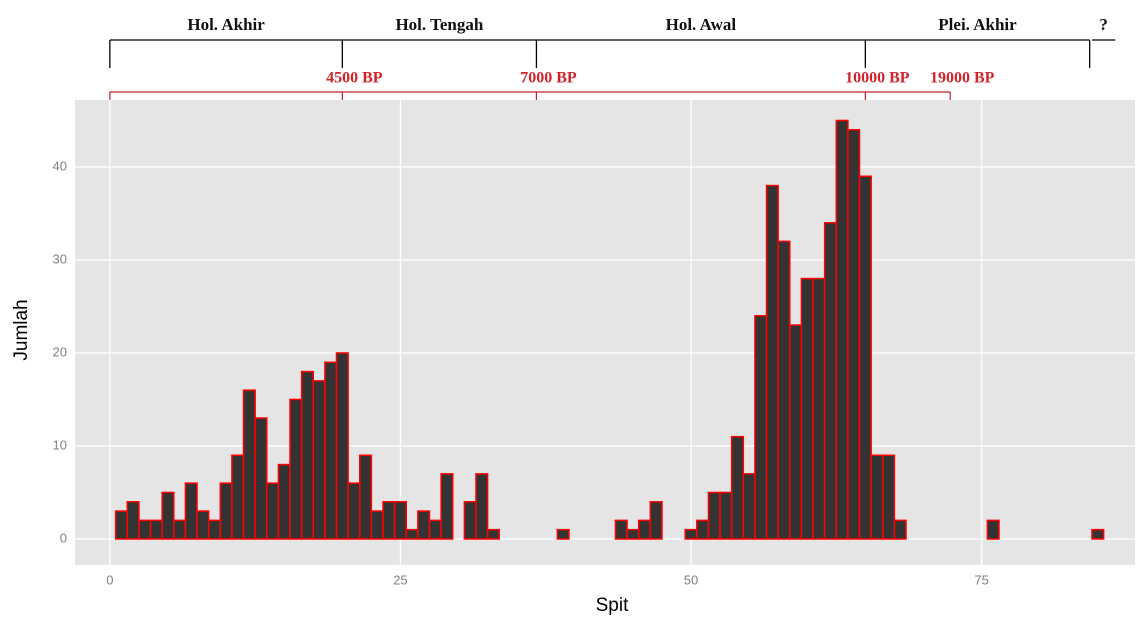  What do you see at coordinates (226, 24) in the screenshot?
I see `period-label: Hol. Akhir` at bounding box center [226, 24].